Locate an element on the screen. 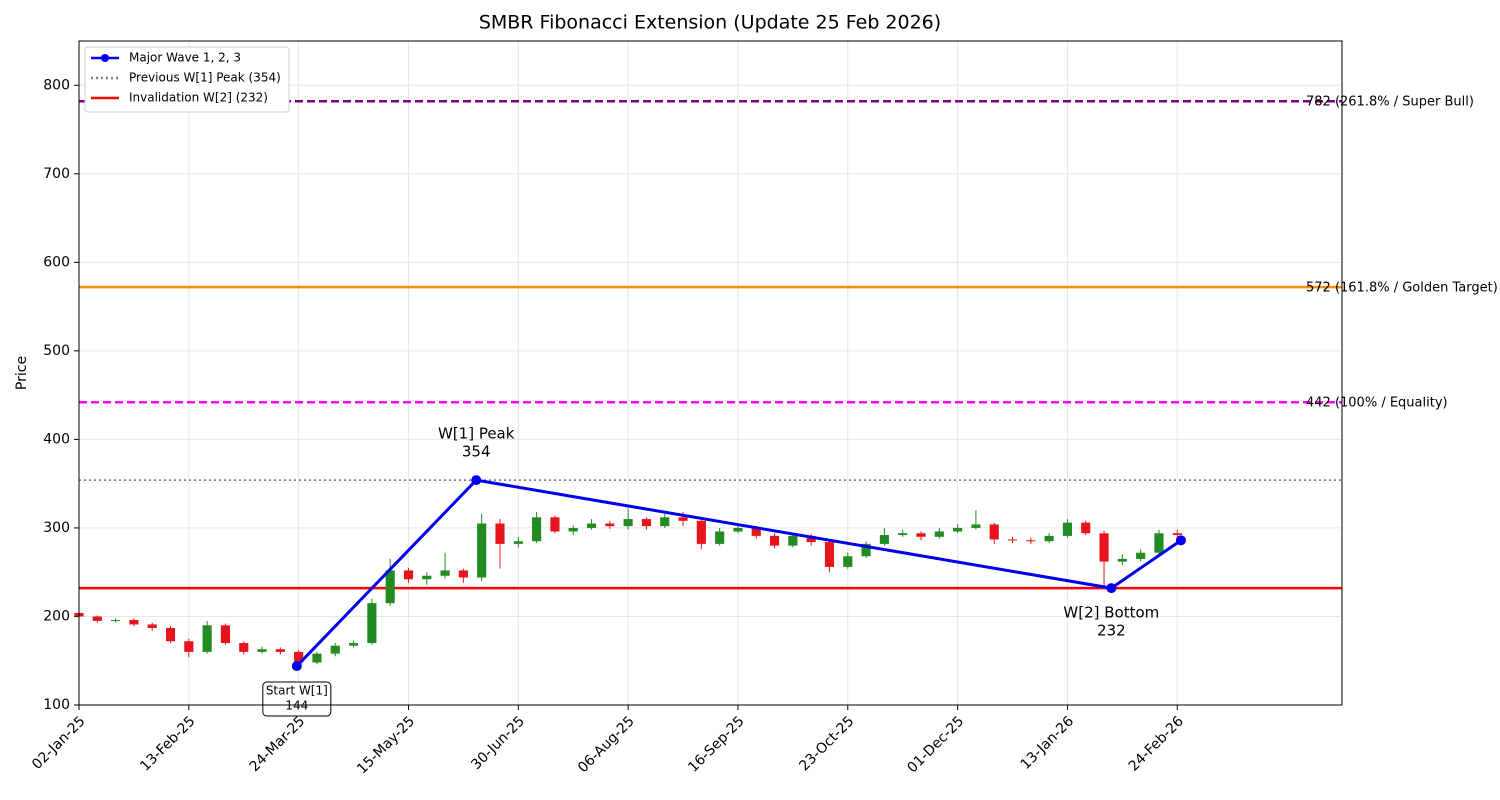 The height and width of the screenshot is (800, 1500). legend-label: Invalidation W[2] (232) is located at coordinates (198, 98).